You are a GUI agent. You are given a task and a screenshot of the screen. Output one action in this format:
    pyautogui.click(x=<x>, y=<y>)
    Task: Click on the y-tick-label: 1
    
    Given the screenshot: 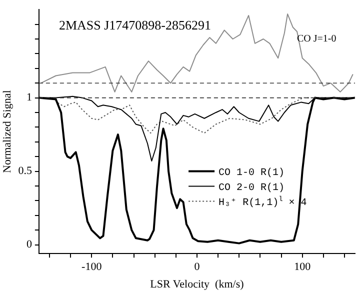 What is the action you would take?
    pyautogui.click(x=29, y=98)
    